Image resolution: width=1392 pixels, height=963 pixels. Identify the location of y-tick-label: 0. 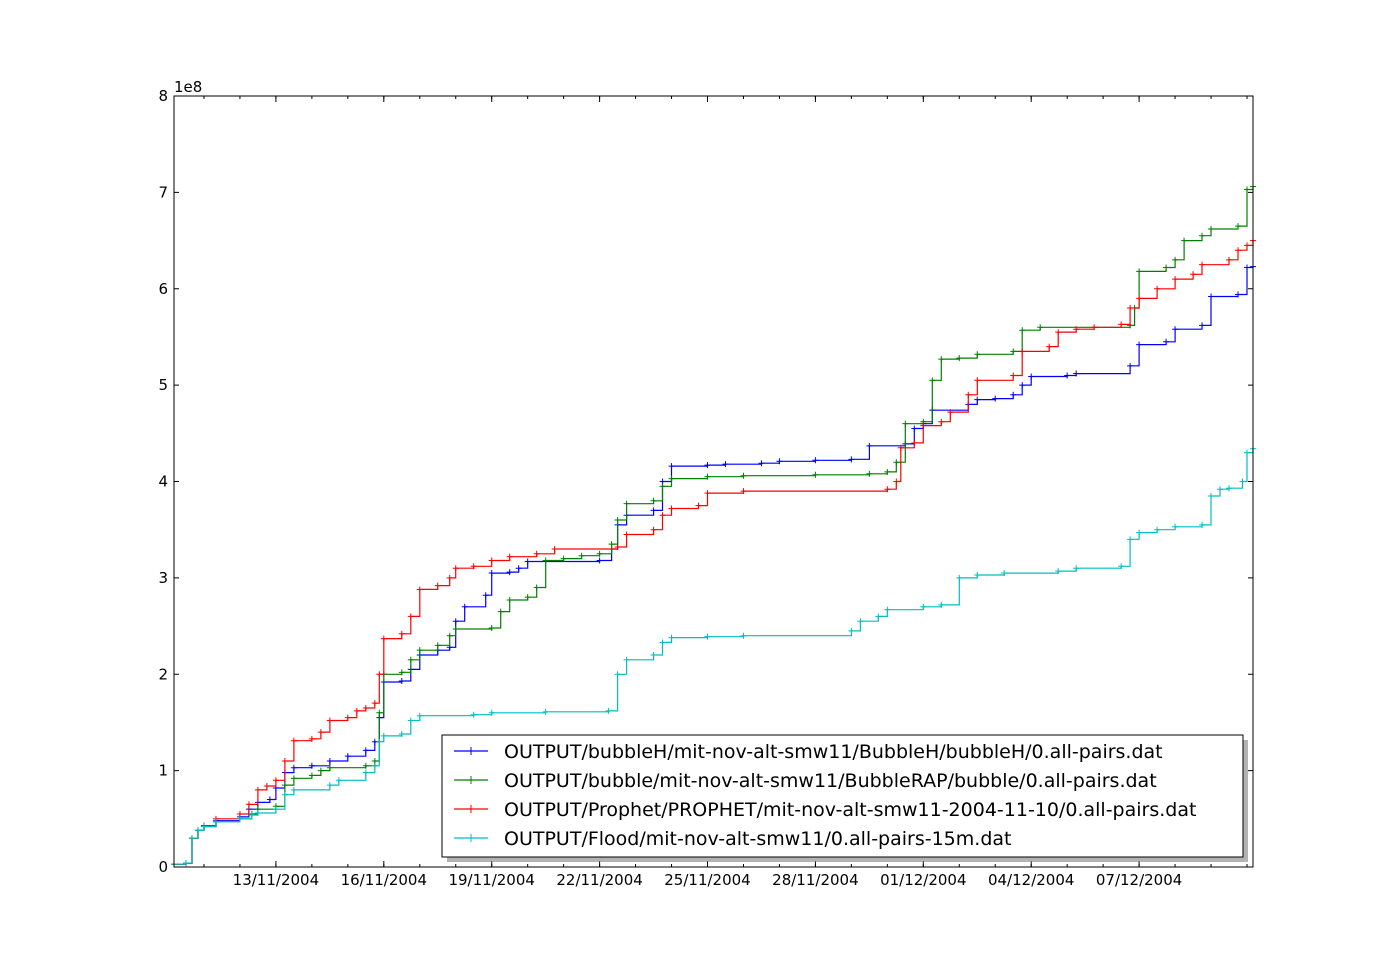
(163, 867).